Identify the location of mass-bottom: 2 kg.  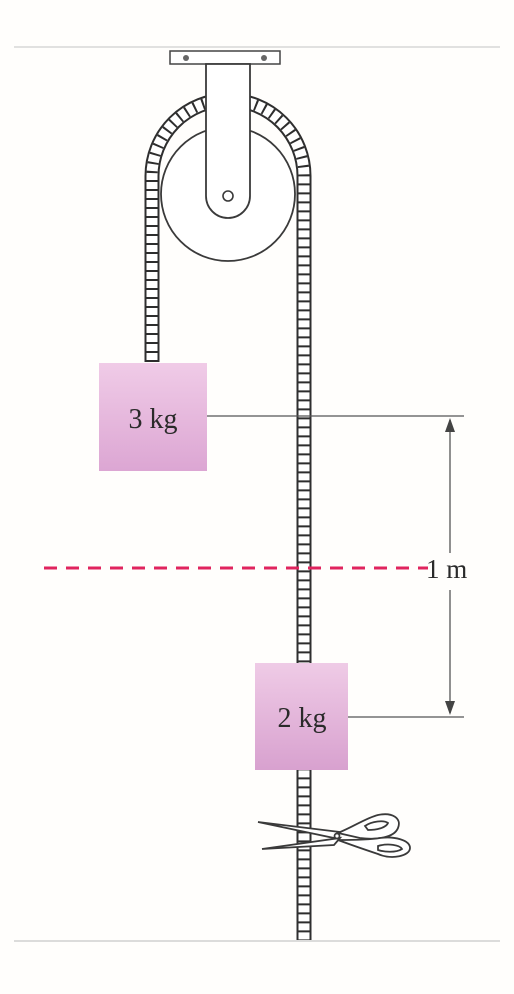
(301, 716).